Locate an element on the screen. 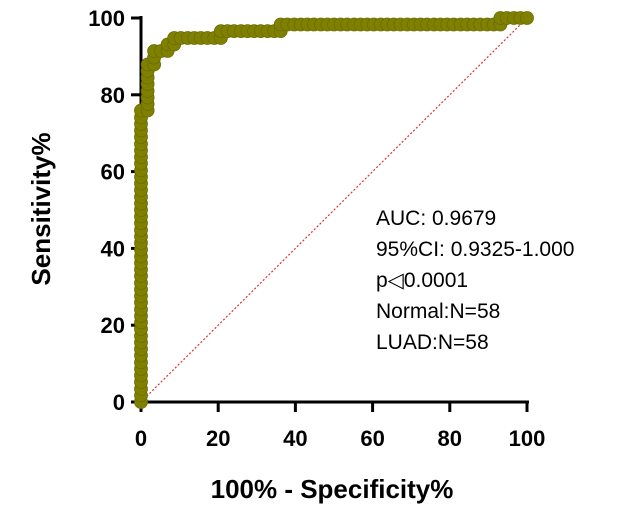 The height and width of the screenshot is (505, 628). x-tick-label-60: 60 is located at coordinates (372, 438).